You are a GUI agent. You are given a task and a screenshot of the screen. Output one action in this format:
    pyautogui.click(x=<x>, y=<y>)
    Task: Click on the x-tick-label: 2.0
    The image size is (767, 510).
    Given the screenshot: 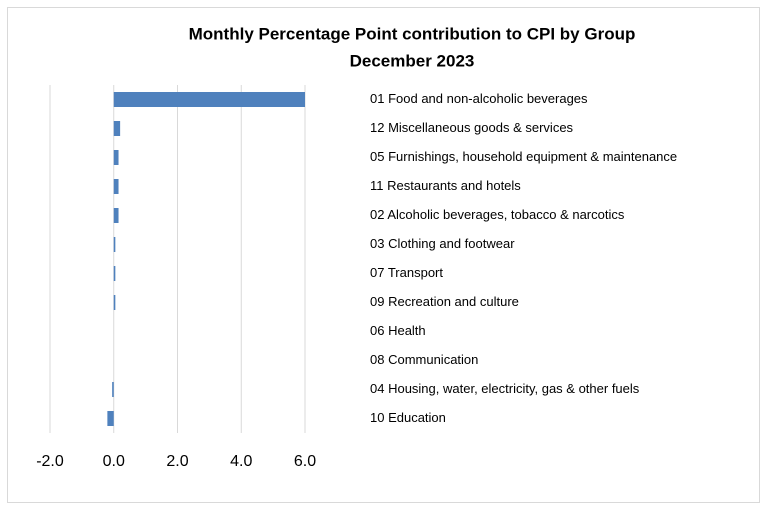 What is the action you would take?
    pyautogui.click(x=177, y=461)
    